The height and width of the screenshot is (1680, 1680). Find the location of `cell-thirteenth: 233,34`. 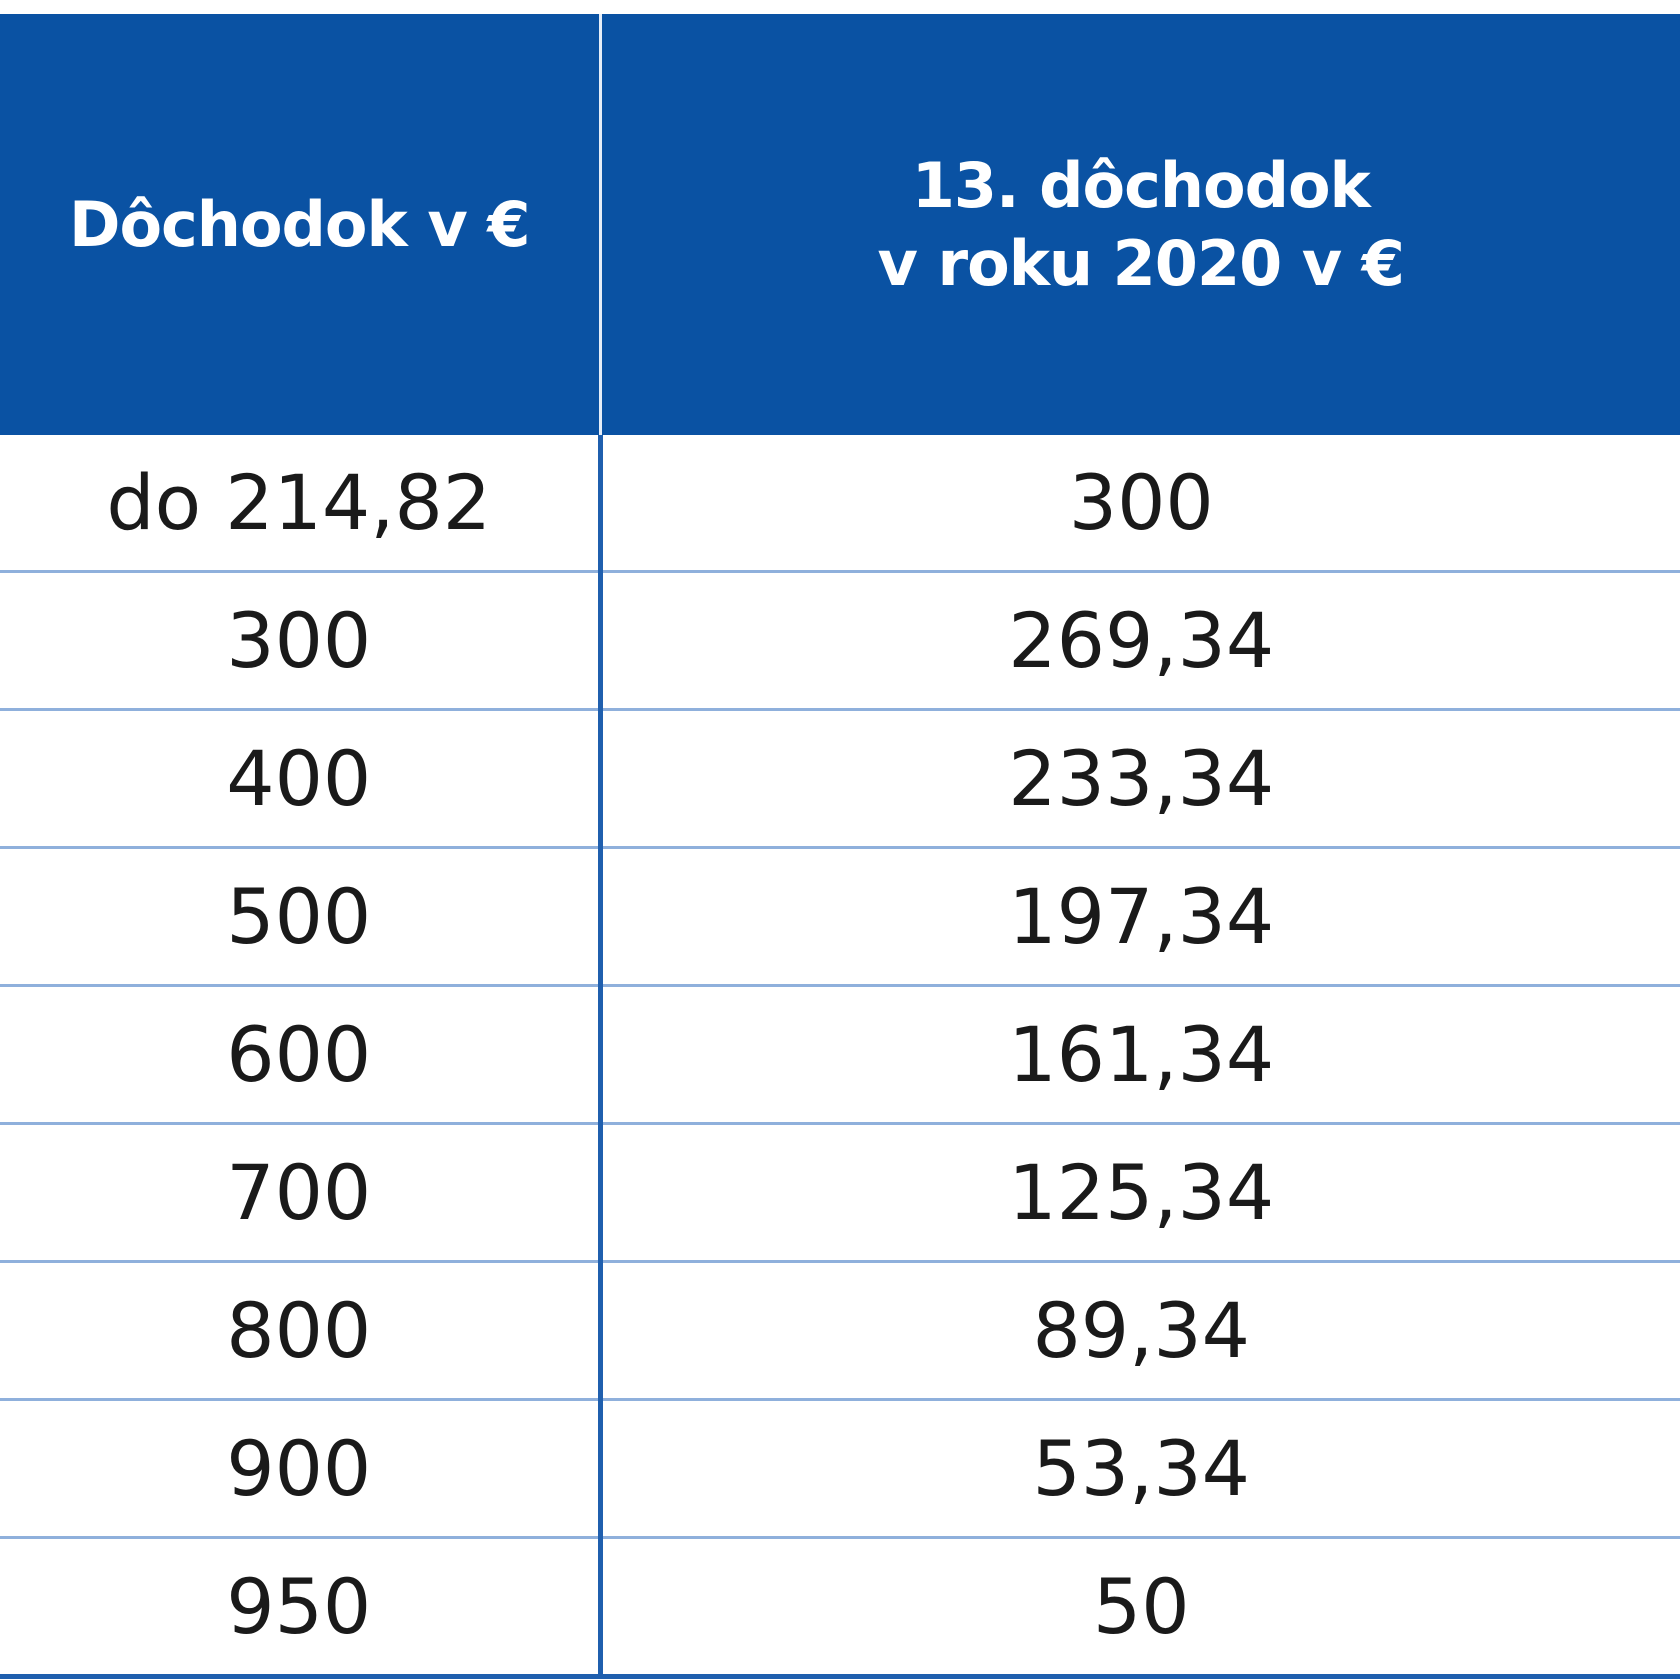

cell-thirteenth: 233,34 is located at coordinates (1140, 778).